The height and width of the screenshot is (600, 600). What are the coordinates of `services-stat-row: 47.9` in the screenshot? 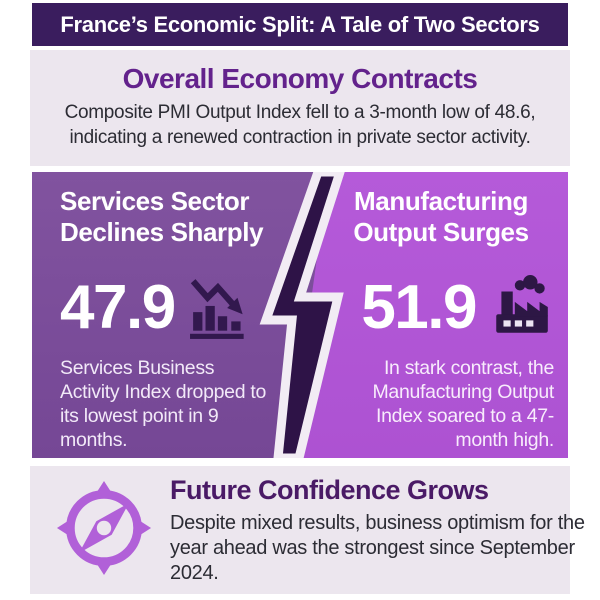 It's located at (177, 308).